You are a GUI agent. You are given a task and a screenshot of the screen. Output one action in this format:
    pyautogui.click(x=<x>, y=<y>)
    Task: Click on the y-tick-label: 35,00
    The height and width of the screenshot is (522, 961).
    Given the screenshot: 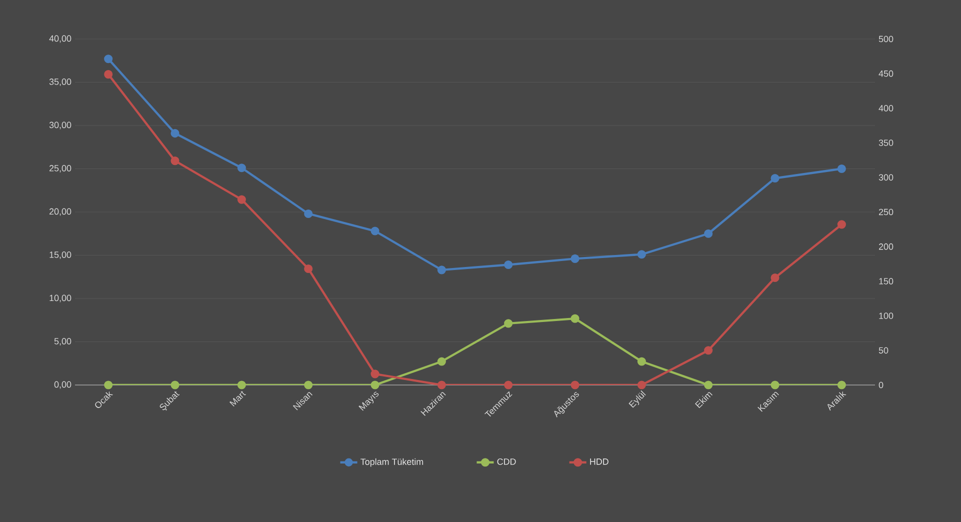 What is the action you would take?
    pyautogui.click(x=60, y=82)
    